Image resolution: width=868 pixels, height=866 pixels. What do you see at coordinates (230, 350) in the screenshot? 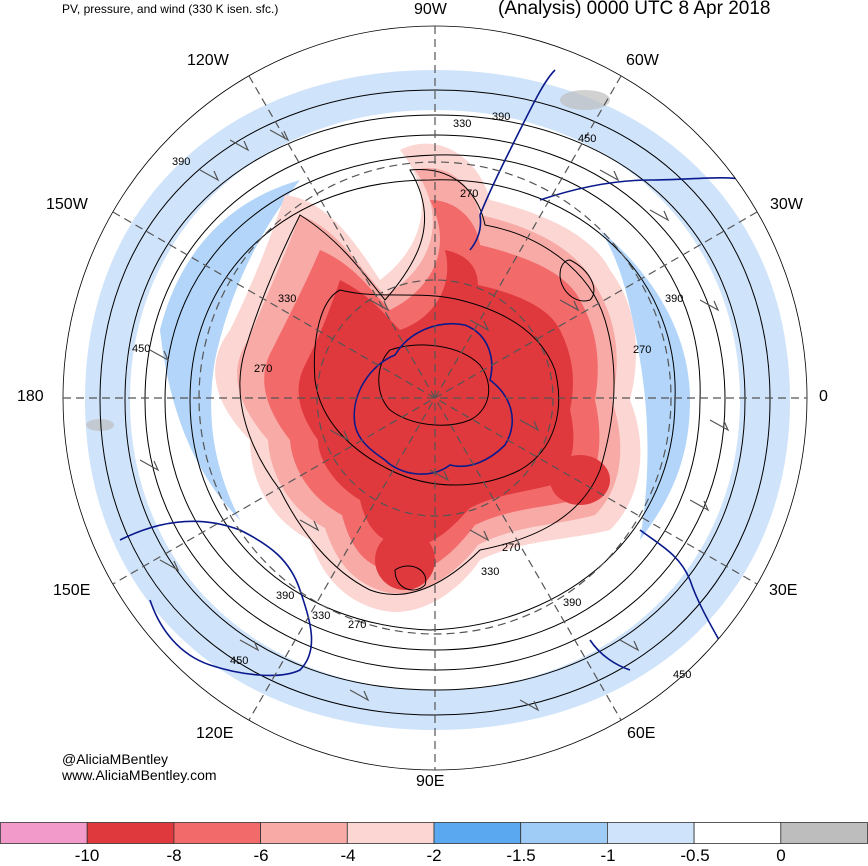
I see `pv-blue-band-inner` at bounding box center [230, 350].